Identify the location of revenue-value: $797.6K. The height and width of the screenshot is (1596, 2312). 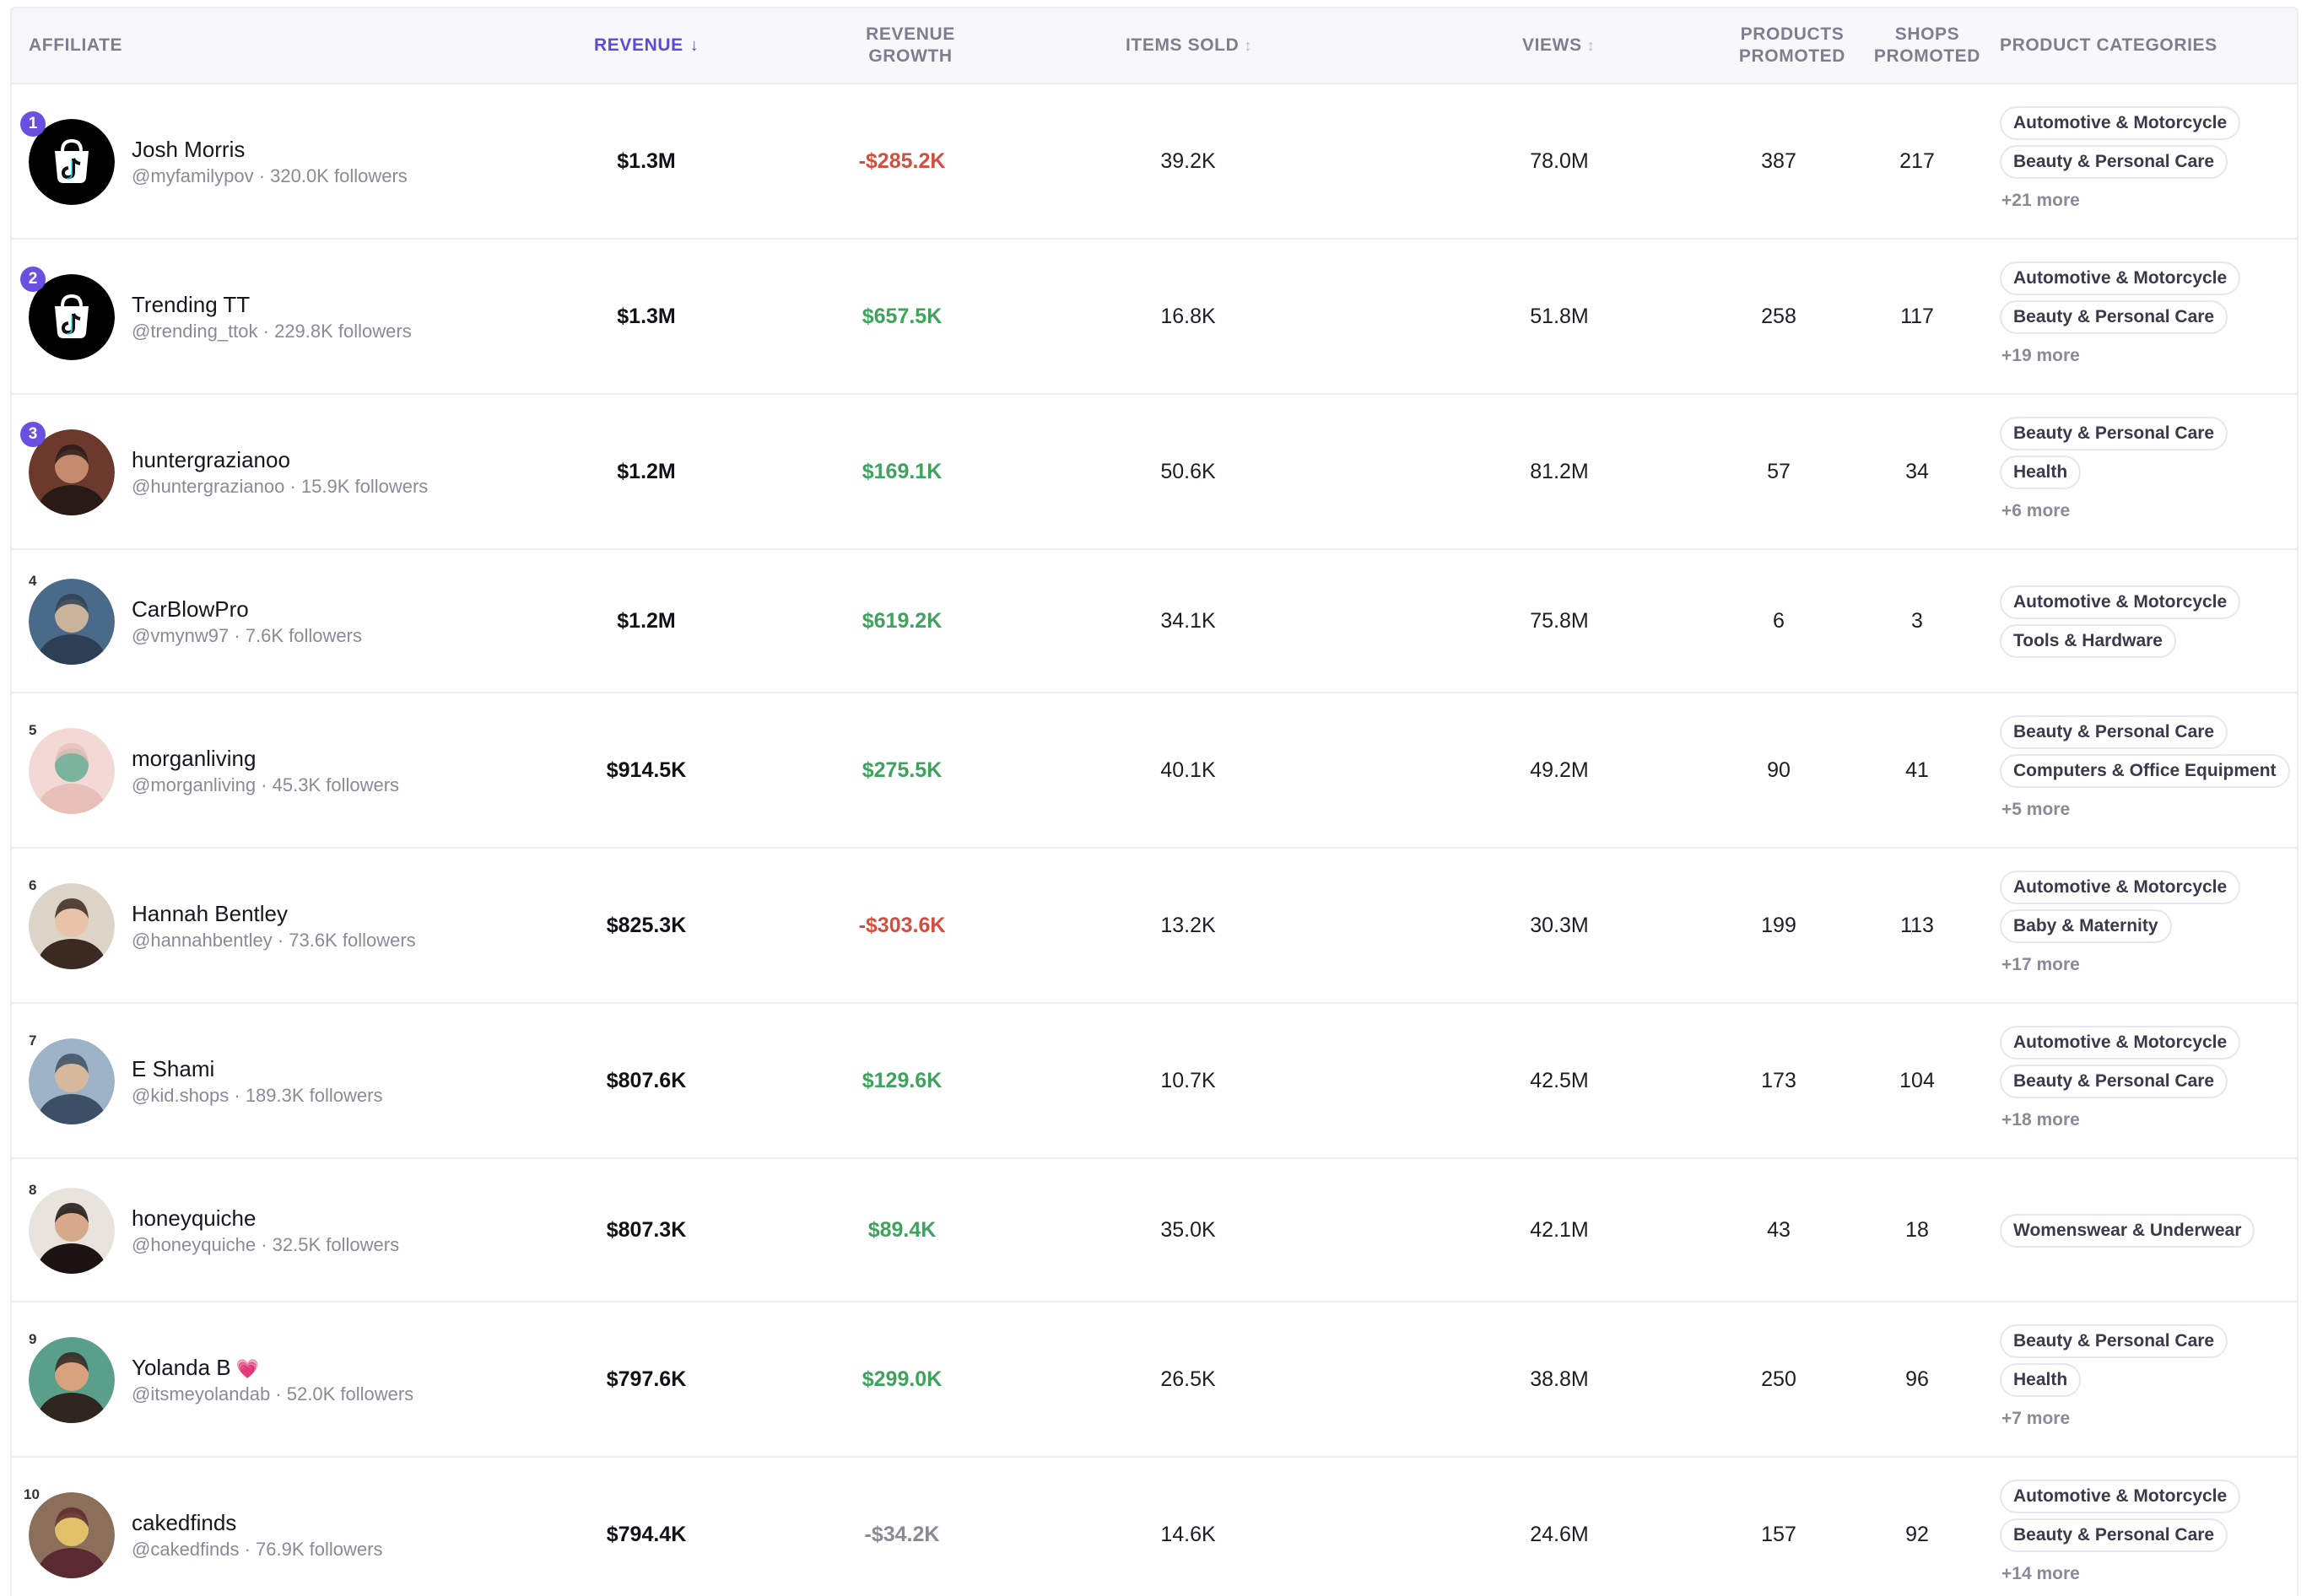
(646, 1379).